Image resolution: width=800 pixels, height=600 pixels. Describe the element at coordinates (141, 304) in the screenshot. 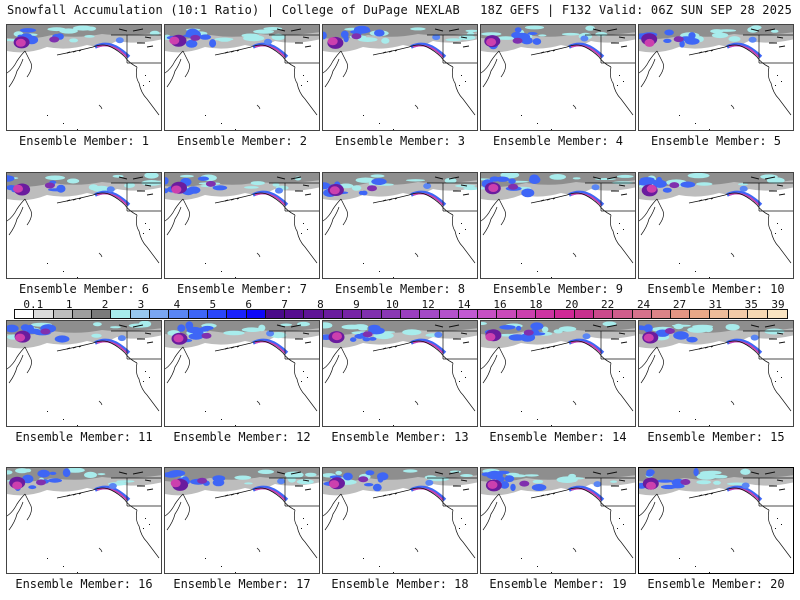

I see `colorbar-tick-label: 3` at that location.